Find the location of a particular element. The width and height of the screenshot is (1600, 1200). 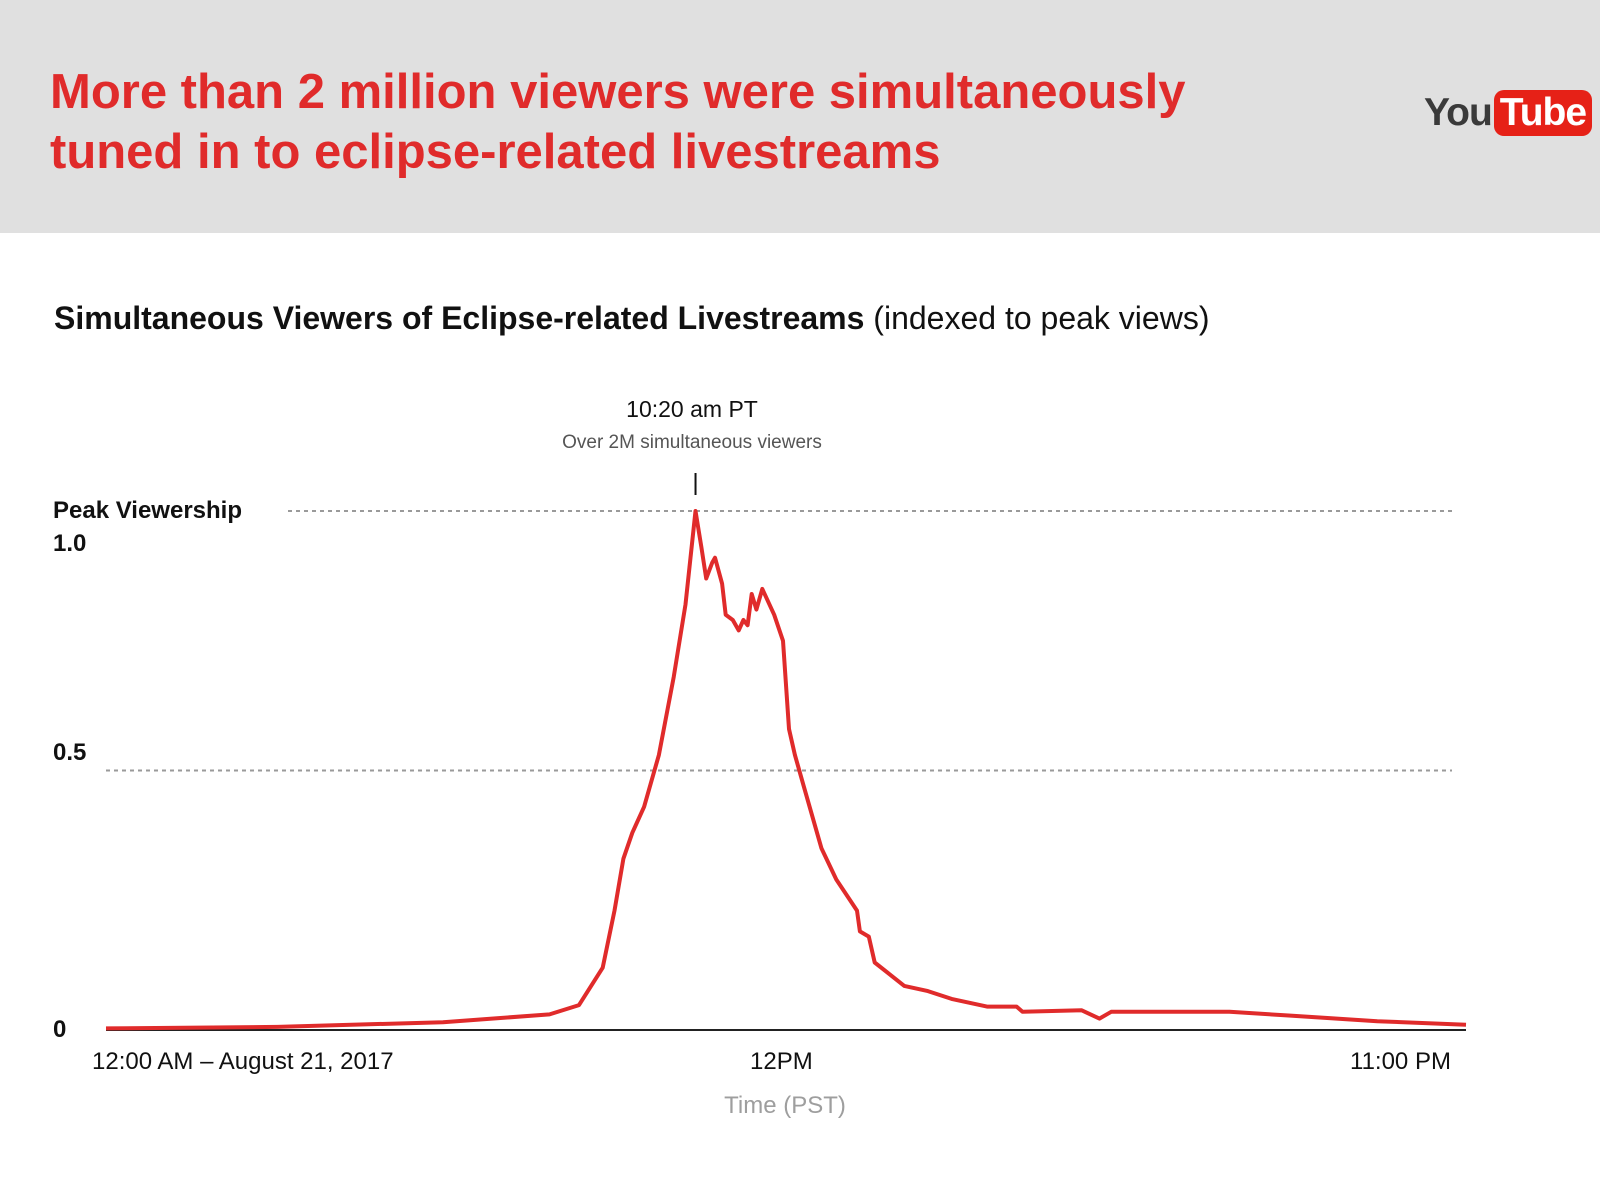

logo-tube: Tube is located at coordinates (1543, 113).